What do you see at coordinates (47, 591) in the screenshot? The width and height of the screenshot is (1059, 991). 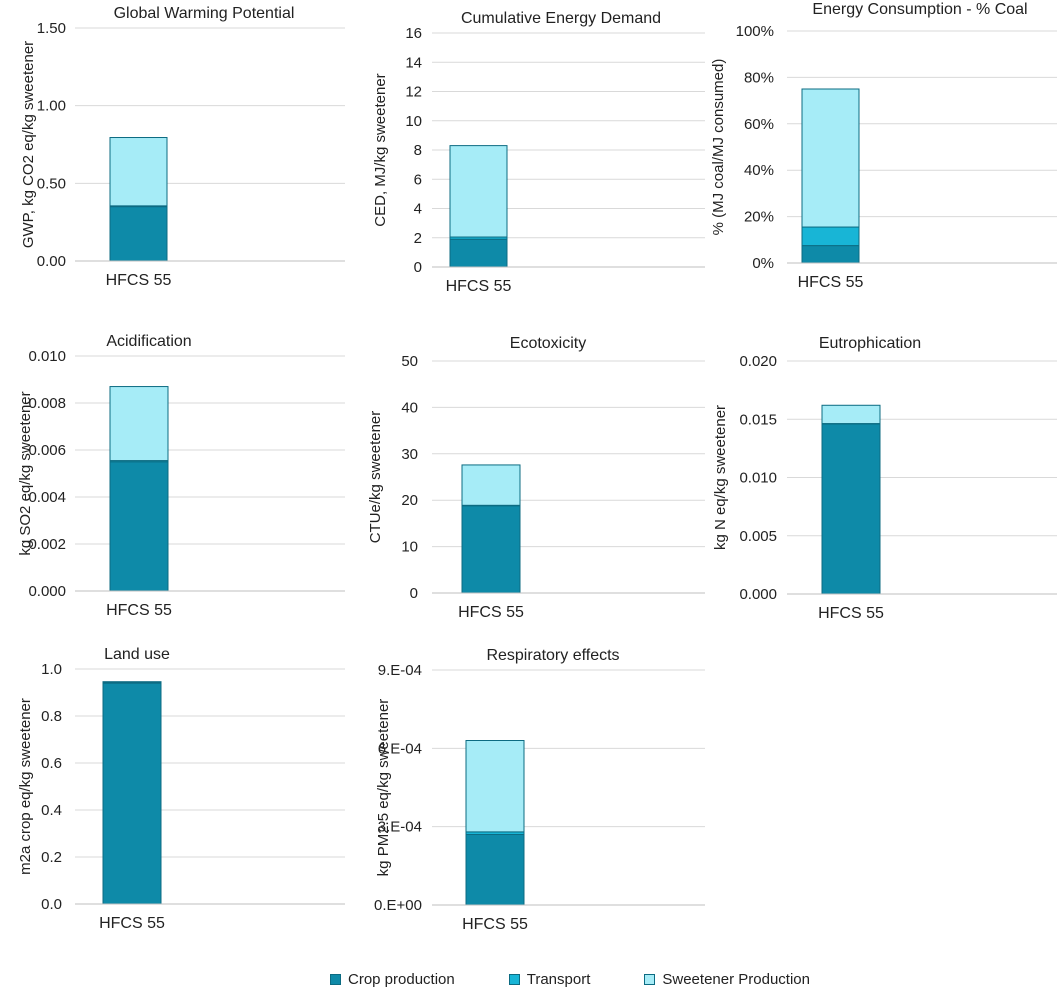 I see `chart-acidification-ytick-label: 0.000` at bounding box center [47, 591].